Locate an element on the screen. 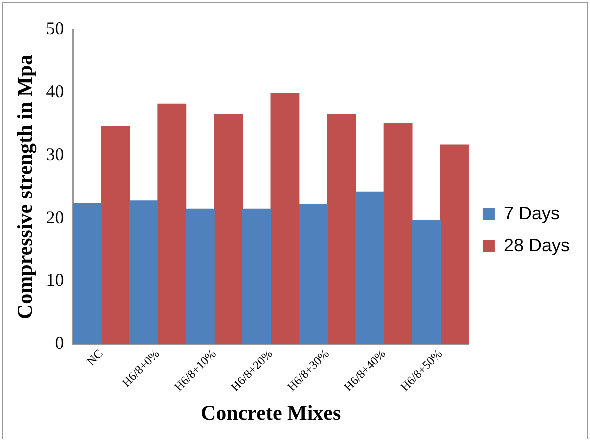 This screenshot has width=590, height=441. y-tick-label: 50 is located at coordinates (55, 28).